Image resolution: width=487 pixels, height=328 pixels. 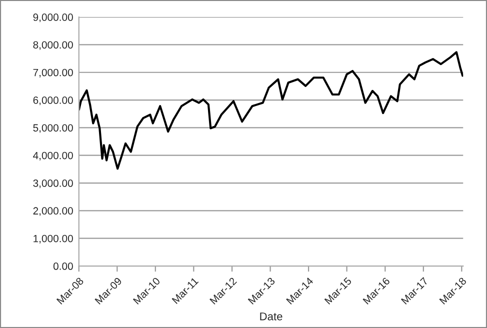 What do you see at coordinates (53, 156) in the screenshot?
I see `y-tick-label: 4,000.00` at bounding box center [53, 156].